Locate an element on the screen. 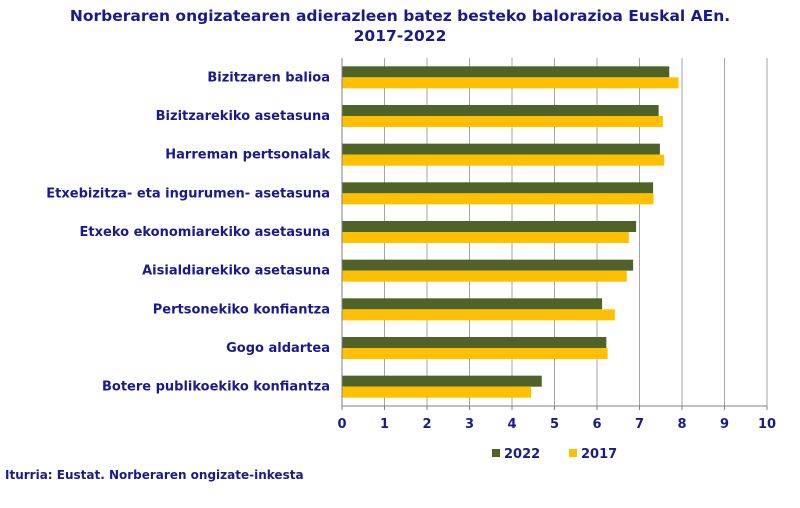  category-label: Etxebizitza- eta ingurumen- asetasuna is located at coordinates (188, 193).